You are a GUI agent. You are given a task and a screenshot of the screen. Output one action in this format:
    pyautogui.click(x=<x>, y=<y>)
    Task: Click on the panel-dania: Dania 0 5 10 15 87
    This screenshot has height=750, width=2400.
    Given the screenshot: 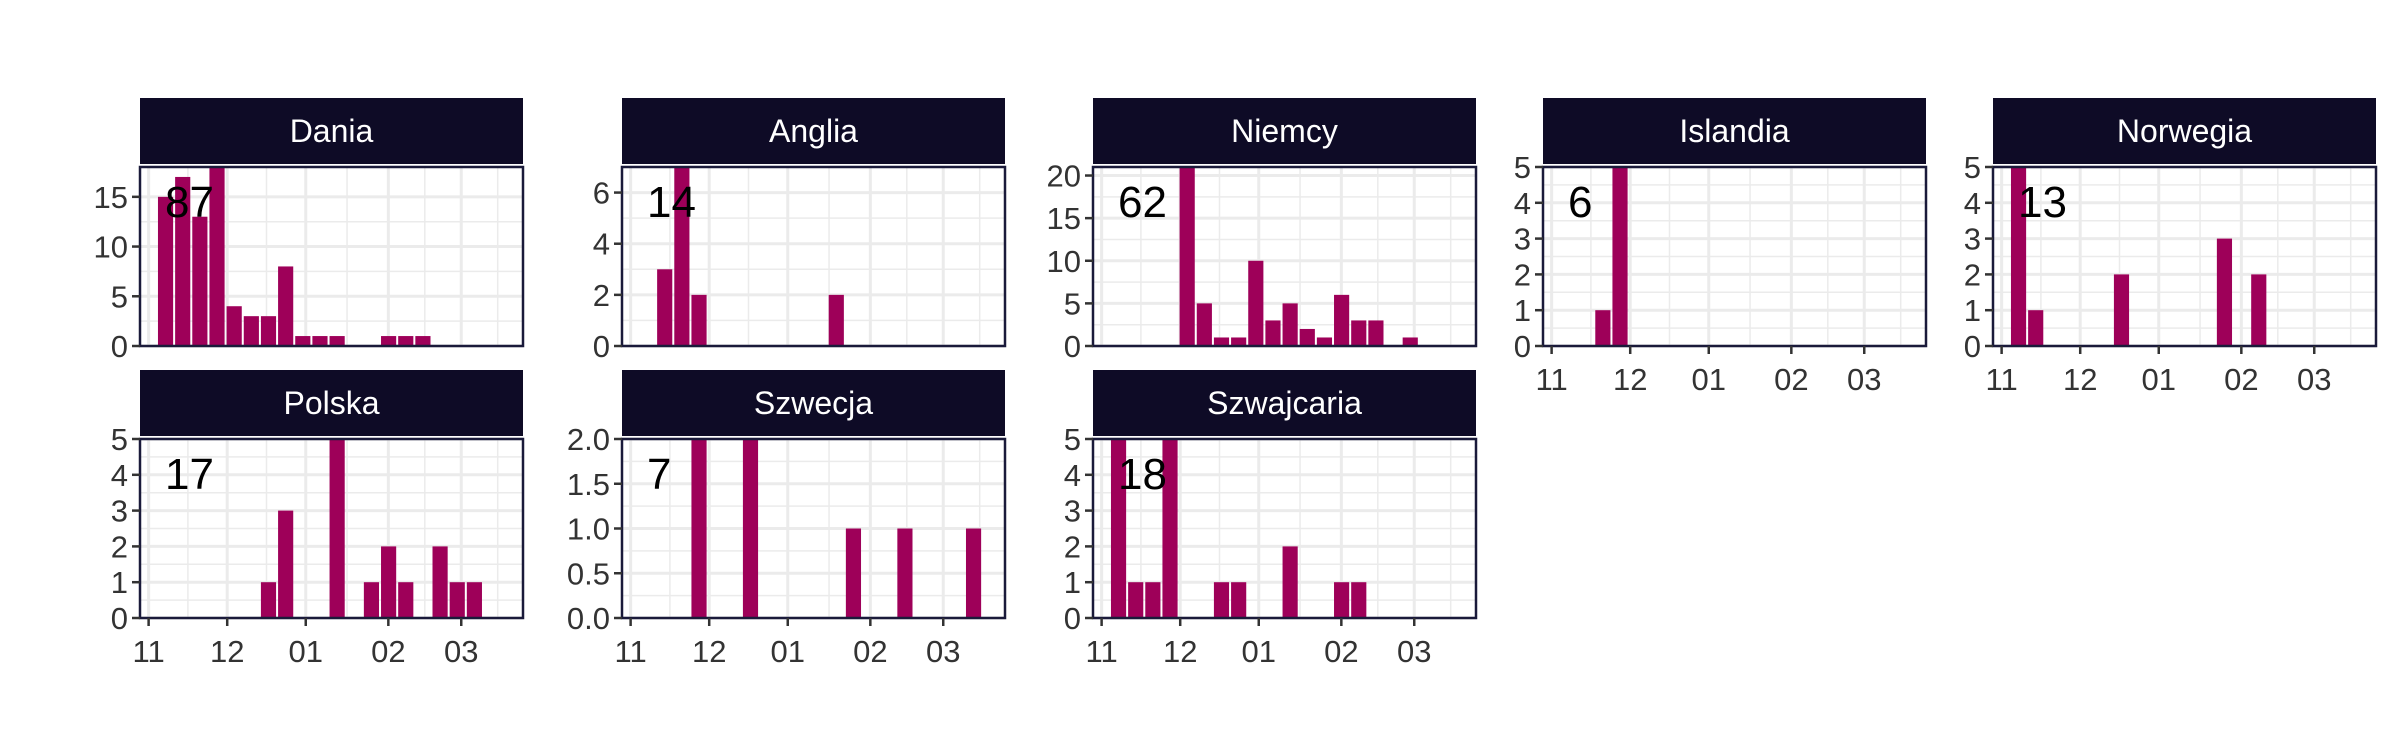 What is the action you would take?
    pyautogui.click(x=309, y=231)
    